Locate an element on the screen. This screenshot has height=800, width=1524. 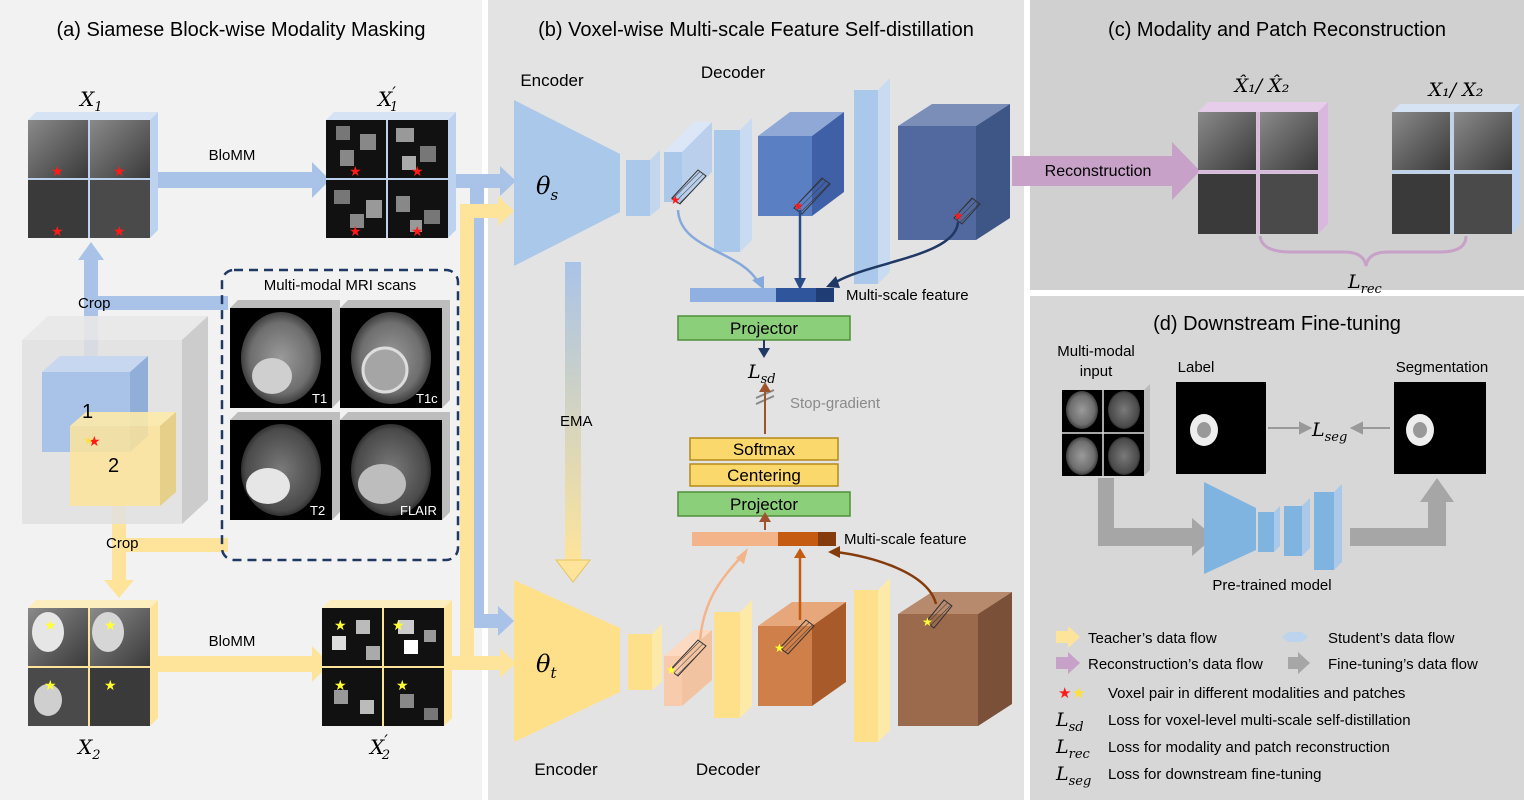
ema-arrowhead is located at coordinates (573, 571).